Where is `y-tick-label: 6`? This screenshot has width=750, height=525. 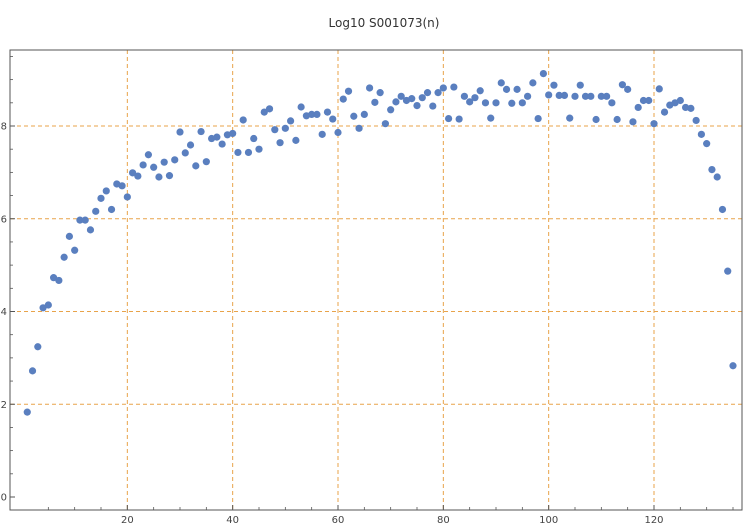 y-tick-label: 6 is located at coordinates (4, 219).